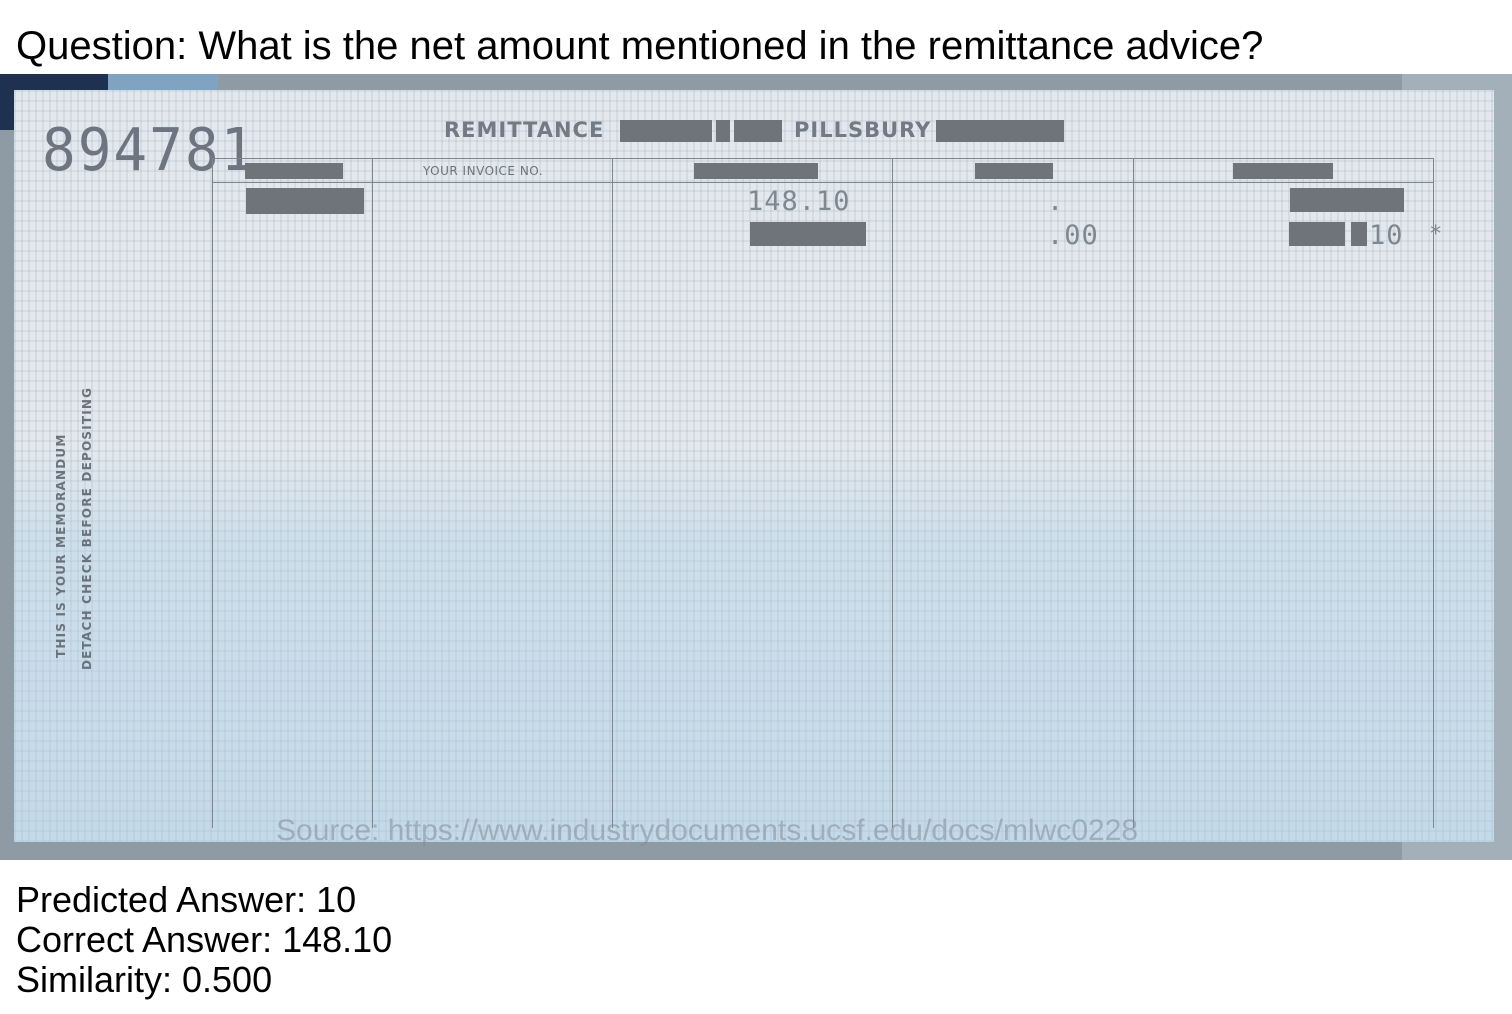 This screenshot has height=1014, width=1512. Describe the element at coordinates (87, 528) in the screenshot. I see `memo-line-2: DETACH CHECK BEFORE DEPOSITING` at that location.